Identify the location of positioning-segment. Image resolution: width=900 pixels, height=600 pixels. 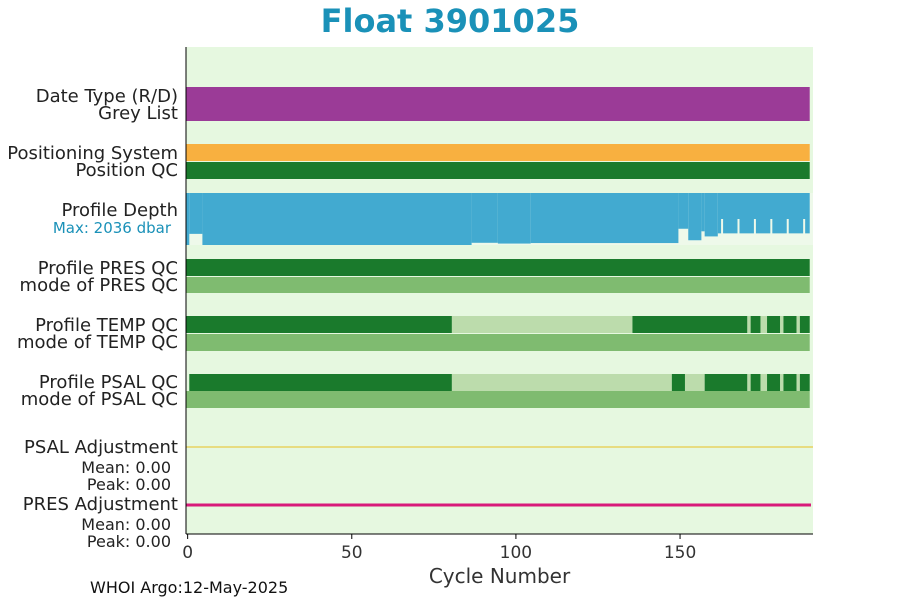
(498, 152).